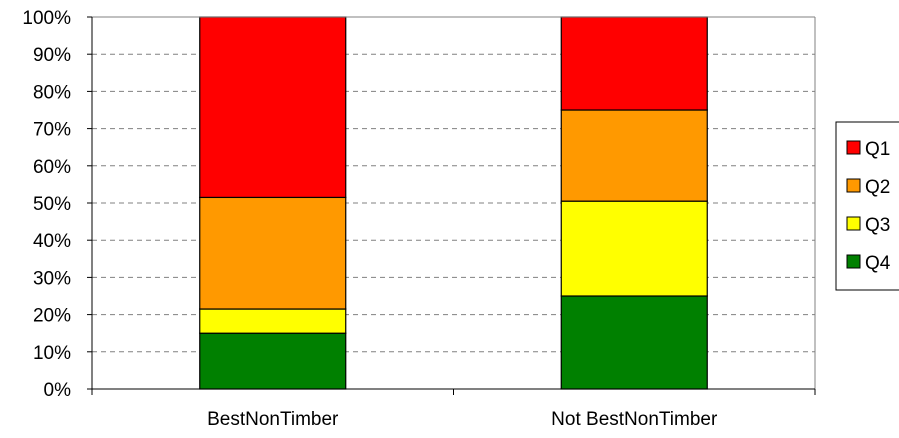 The height and width of the screenshot is (438, 899). I want to click on legend-label-q3: Q3, so click(877, 225).